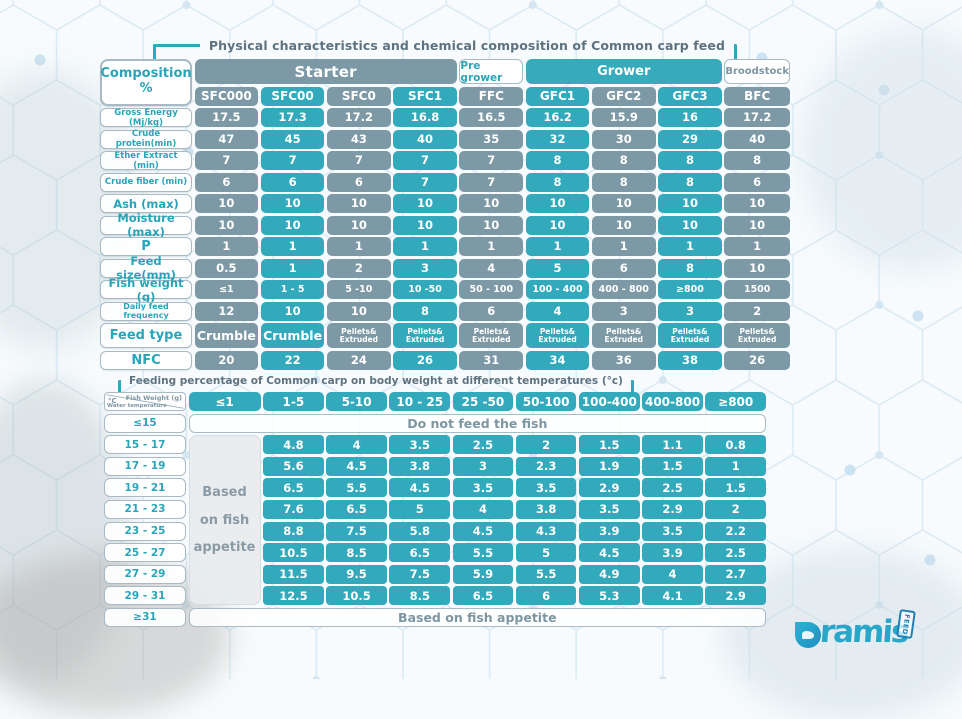 The image size is (962, 719). What do you see at coordinates (146, 225) in the screenshot?
I see `row-label: Moisture (max)` at bounding box center [146, 225].